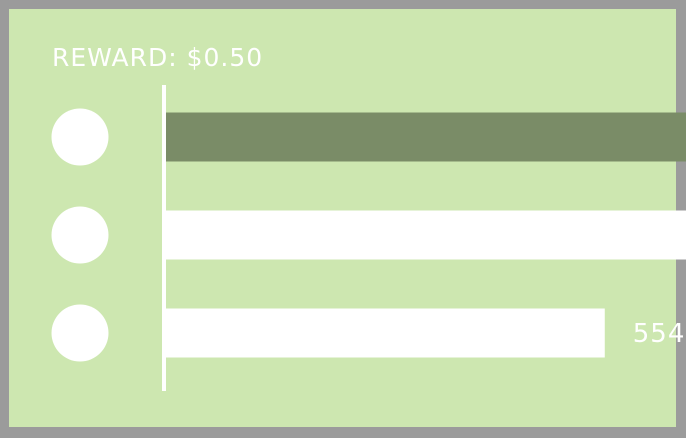 The height and width of the screenshot is (438, 686). I want to click on option-markers, so click(80, 235).